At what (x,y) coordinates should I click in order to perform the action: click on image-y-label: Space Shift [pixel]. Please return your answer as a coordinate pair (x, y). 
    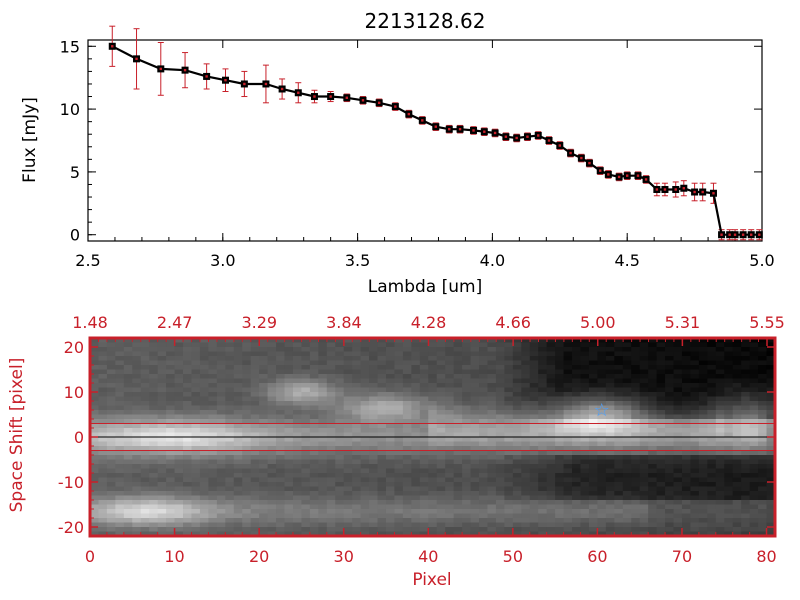
    Looking at the image, I should click on (17, 435).